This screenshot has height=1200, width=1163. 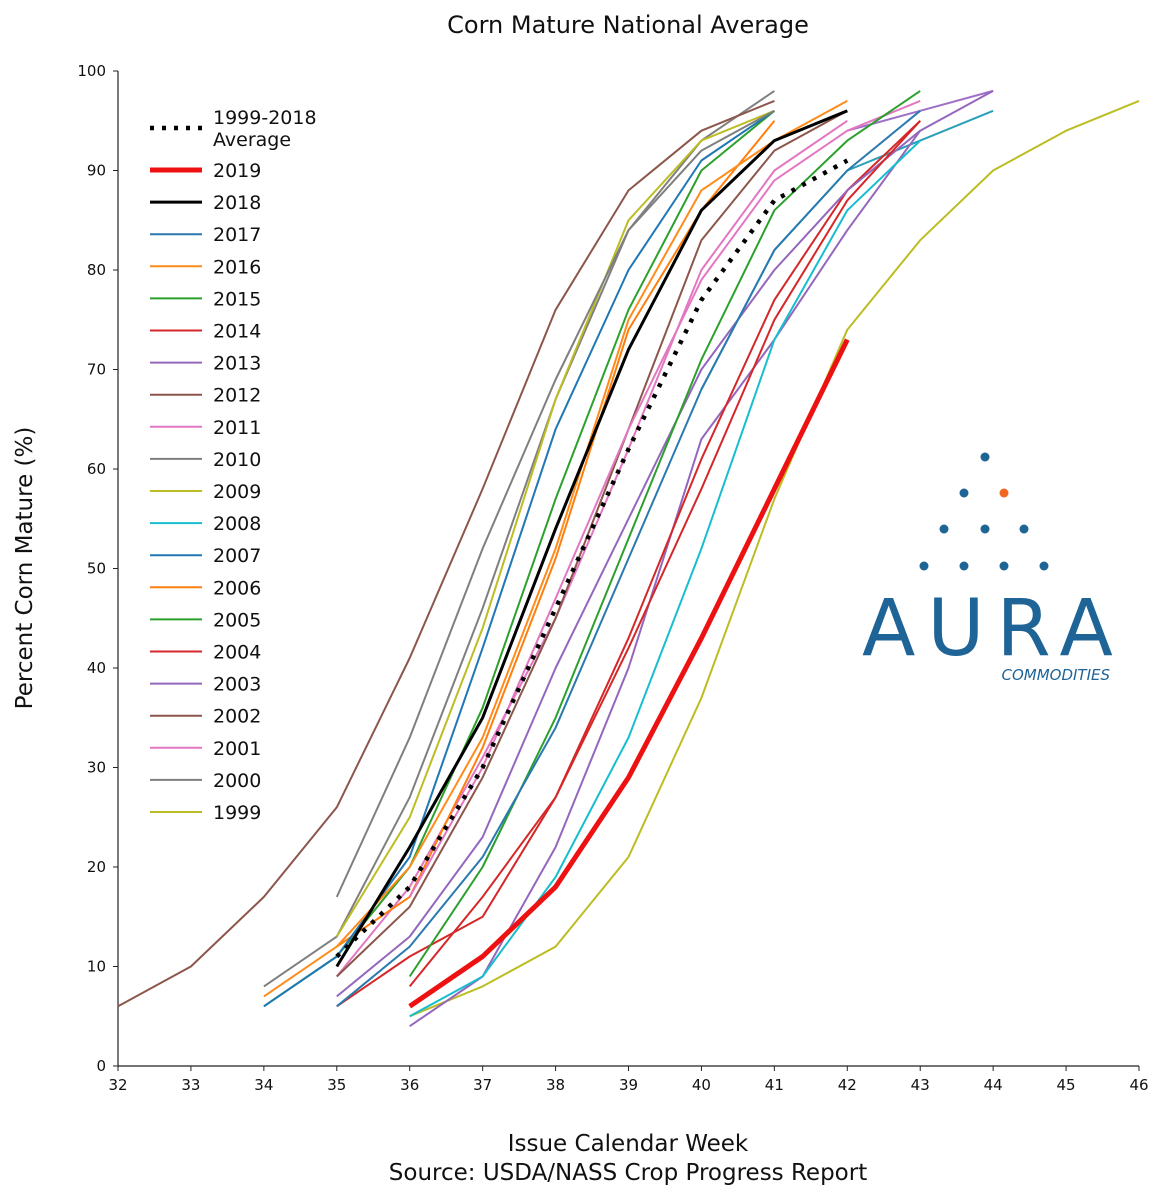 What do you see at coordinates (96, 967) in the screenshot?
I see `y-tick-label: 10` at bounding box center [96, 967].